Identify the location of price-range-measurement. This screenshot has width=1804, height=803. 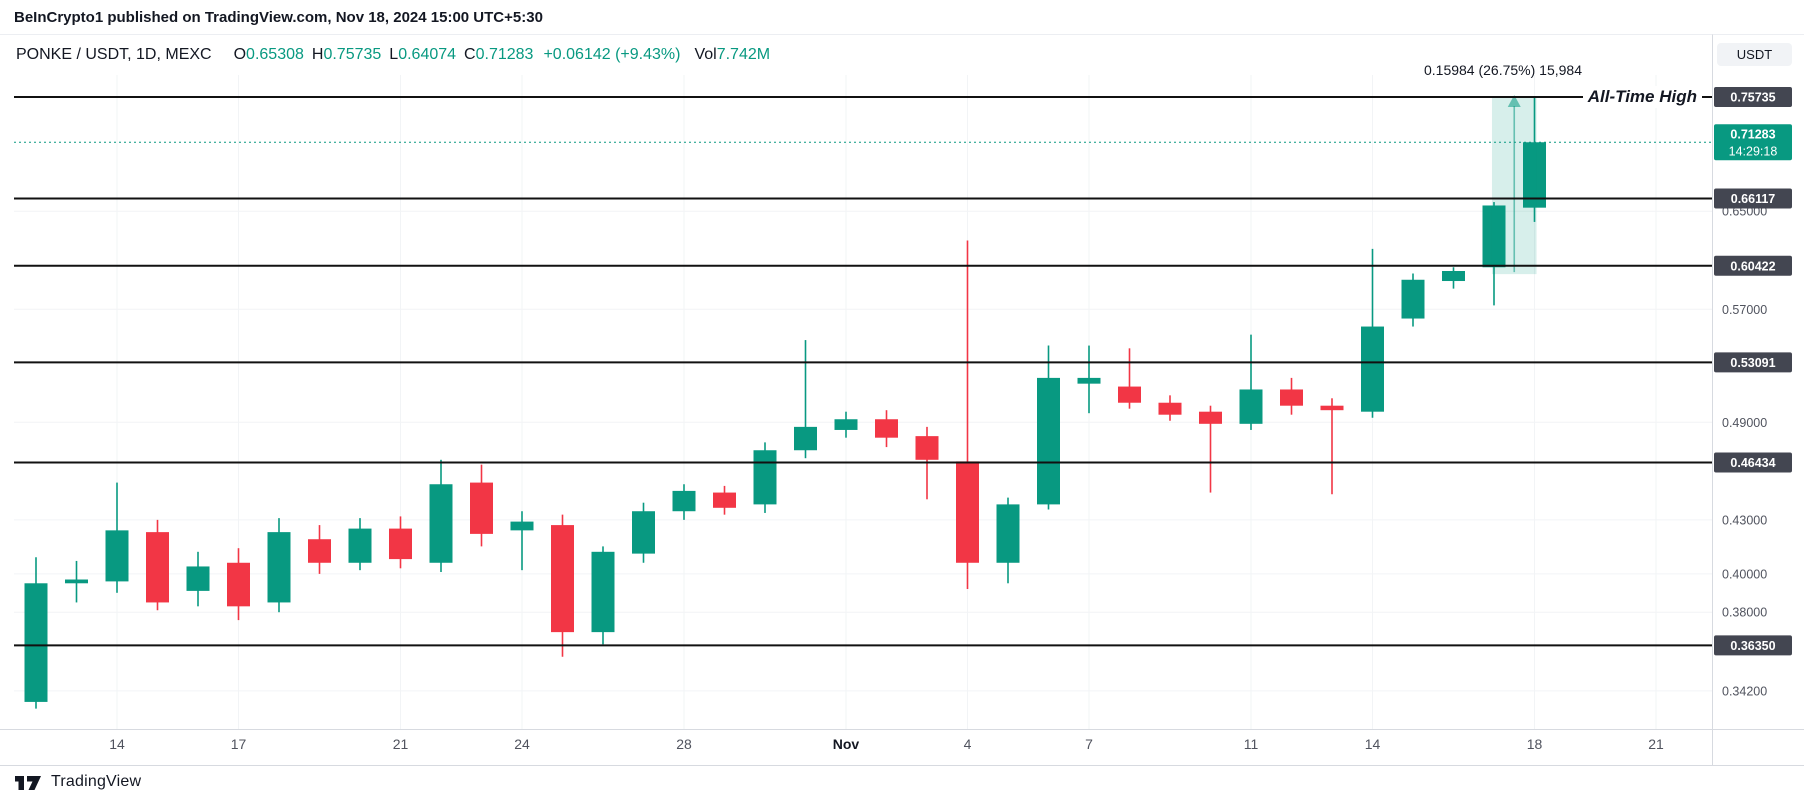
(1514, 185).